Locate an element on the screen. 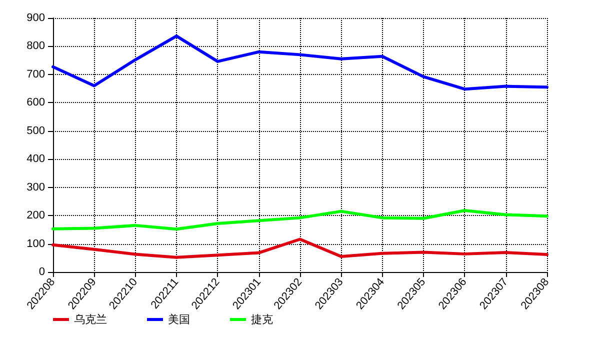 This screenshot has width=590, height=340. y-tick-label: 900 is located at coordinates (35, 18).